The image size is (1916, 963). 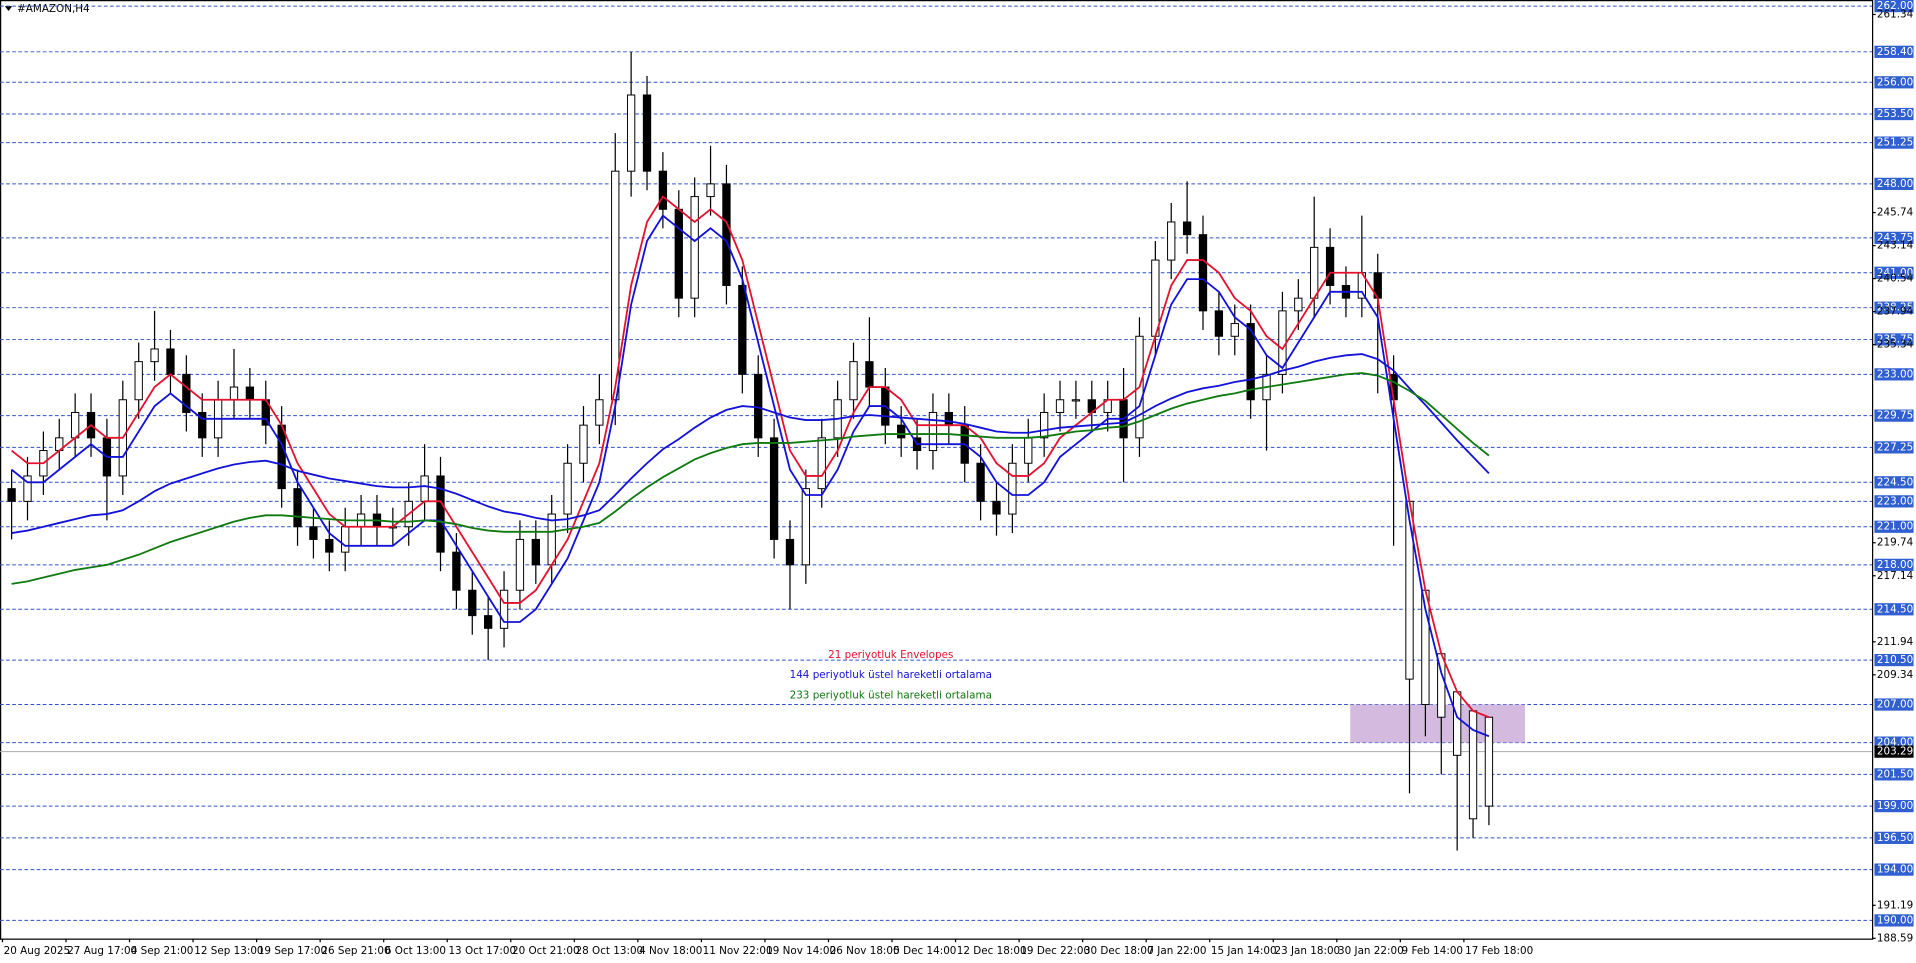 I want to click on level-label: 224.50, so click(x=1895, y=482).